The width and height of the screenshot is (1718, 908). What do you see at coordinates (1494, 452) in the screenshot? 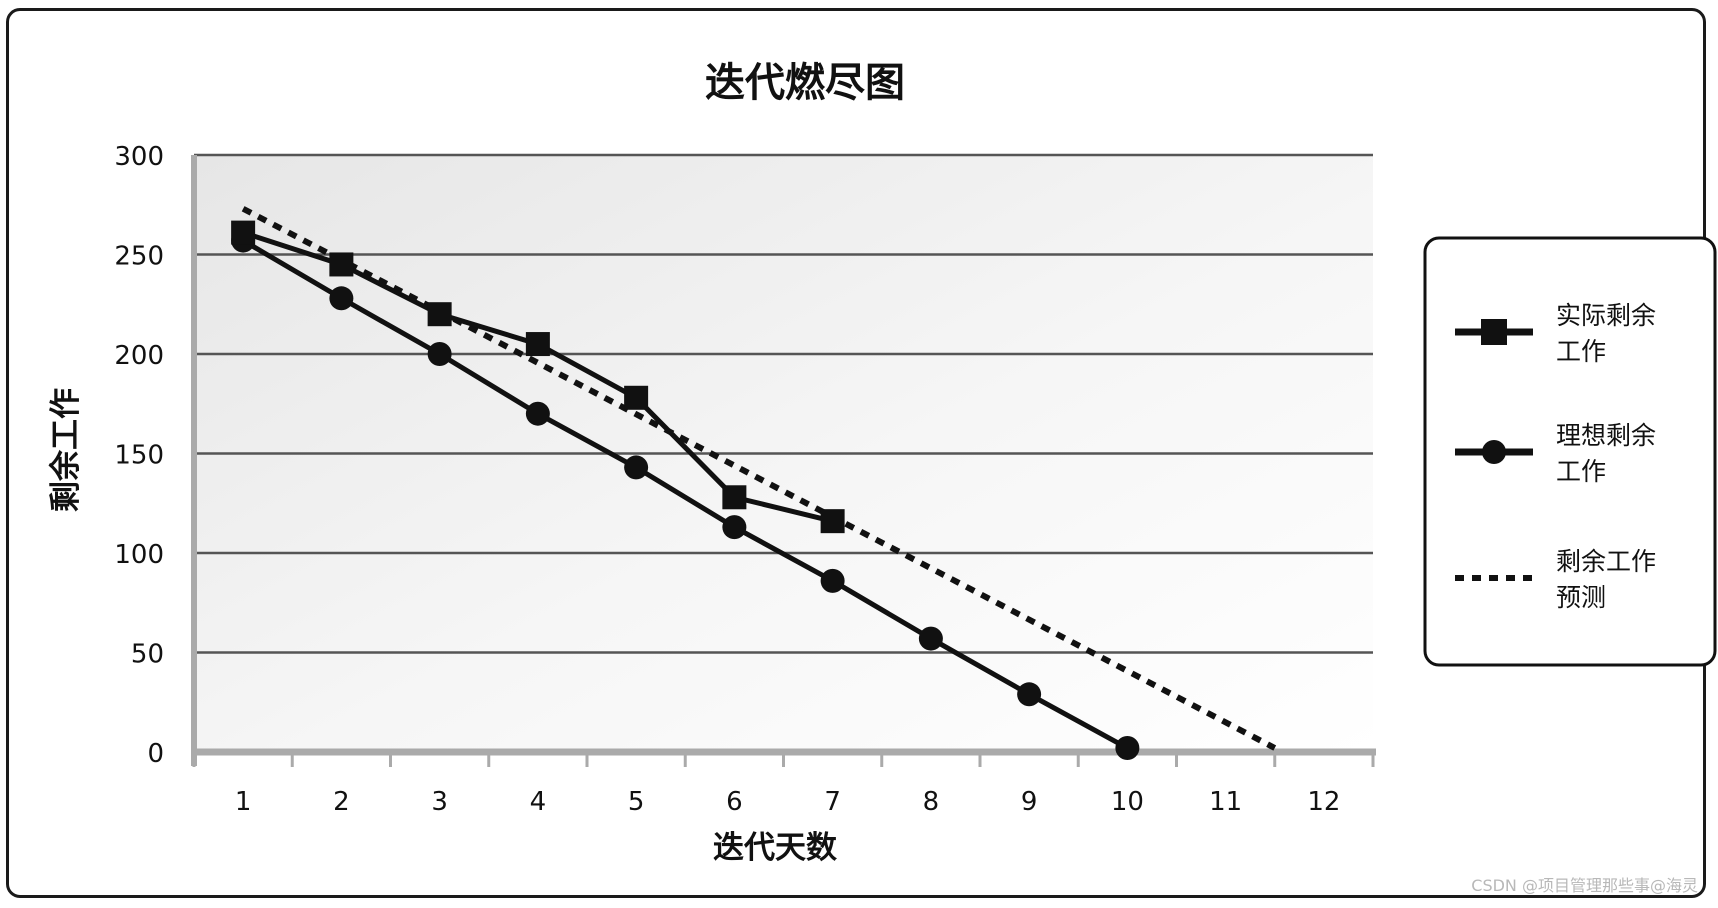
I see `legend-circle-marker` at bounding box center [1494, 452].